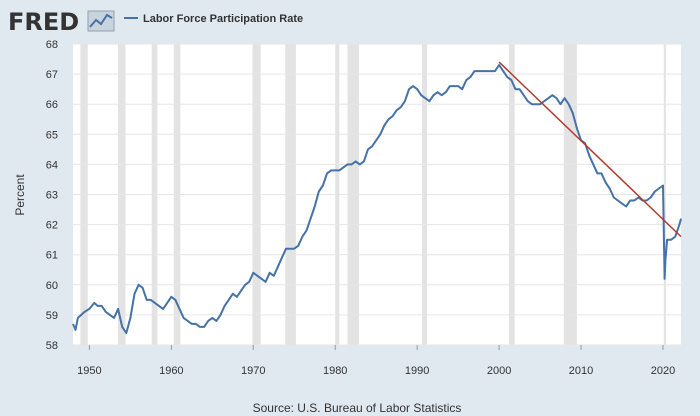 The image size is (700, 416). I want to click on y-tick-label-63: 63, so click(52, 196).